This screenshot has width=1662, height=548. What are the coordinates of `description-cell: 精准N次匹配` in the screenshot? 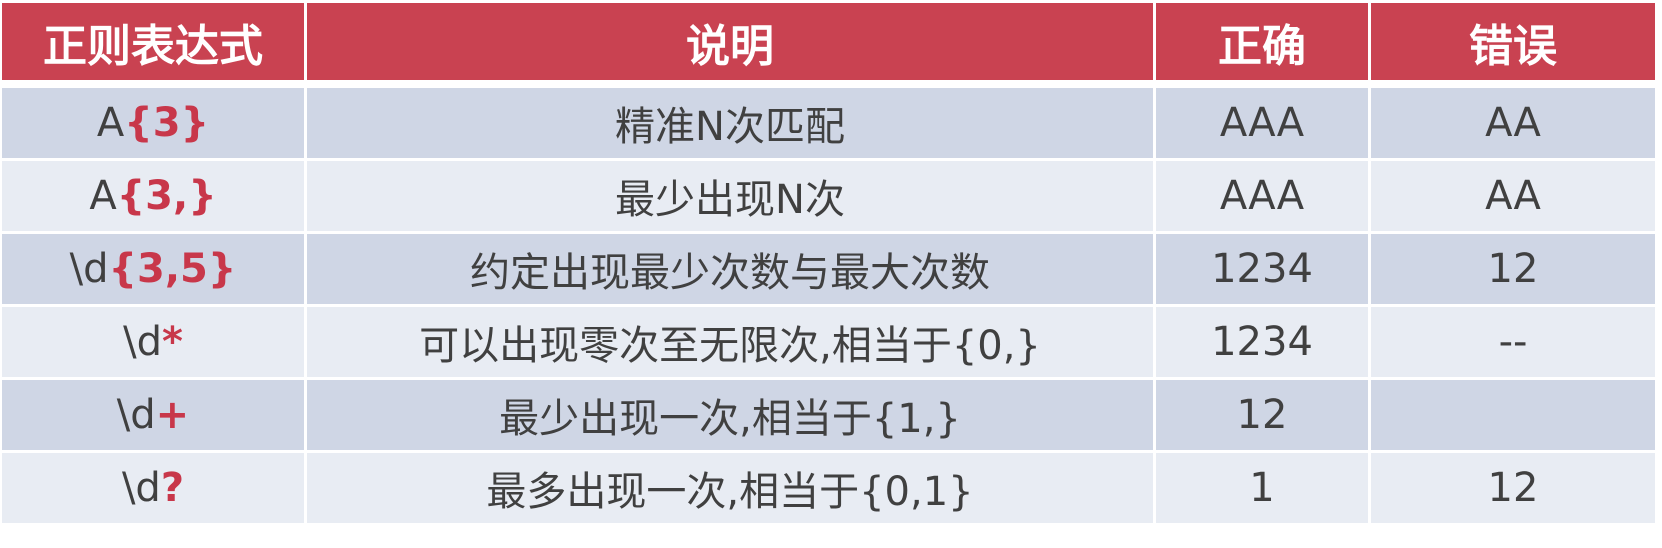 It's located at (730, 123).